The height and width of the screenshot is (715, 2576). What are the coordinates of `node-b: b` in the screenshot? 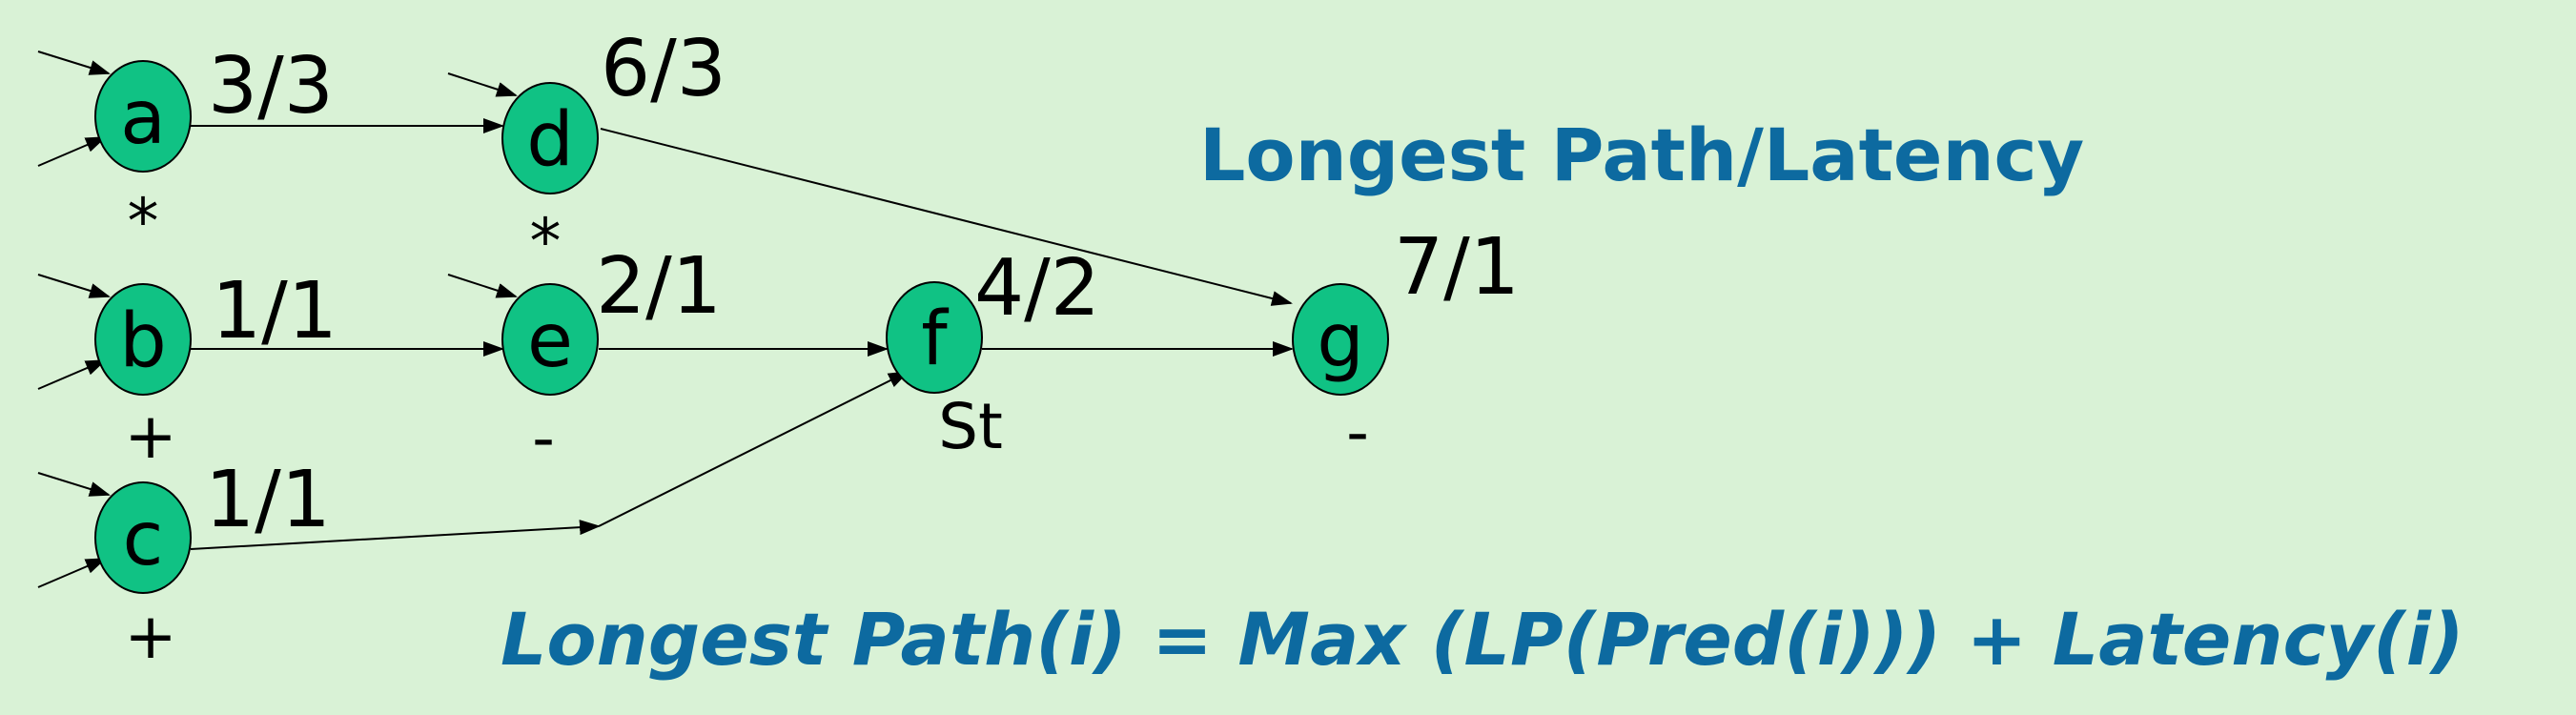 It's located at (143, 339).